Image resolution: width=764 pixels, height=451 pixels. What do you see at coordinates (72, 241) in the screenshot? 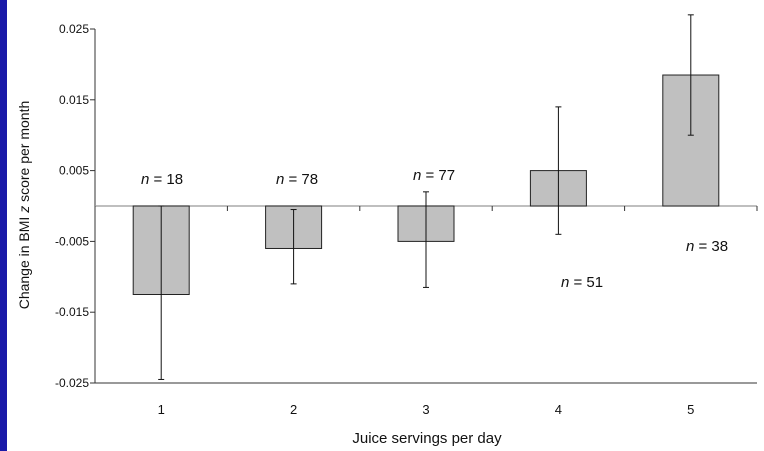
I see `y-tick-label: -0.005` at bounding box center [72, 241].